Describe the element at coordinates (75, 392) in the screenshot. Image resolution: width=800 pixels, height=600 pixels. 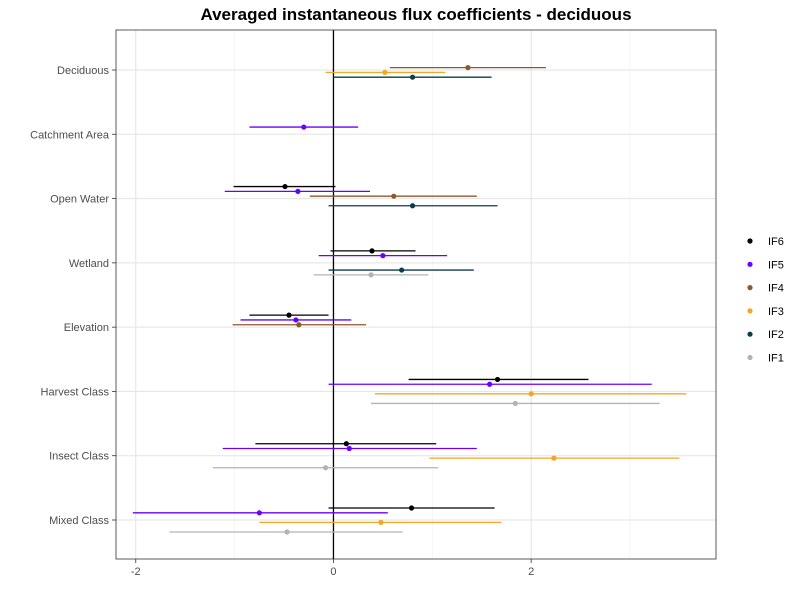
I see `y-tick-label: Harvest Class` at that location.